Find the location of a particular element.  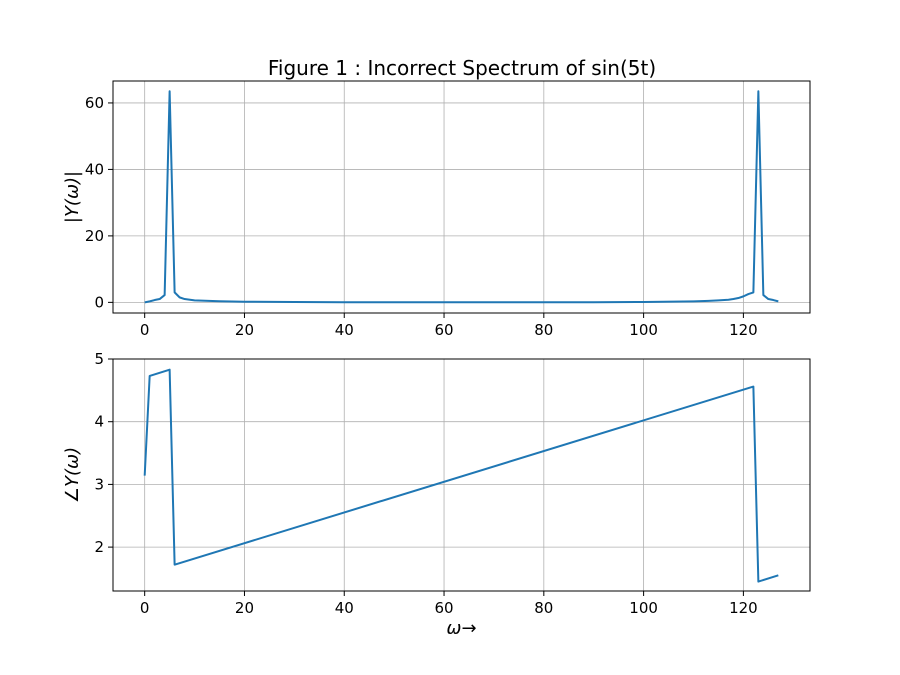

y-tick-label: 5 is located at coordinates (99, 359).